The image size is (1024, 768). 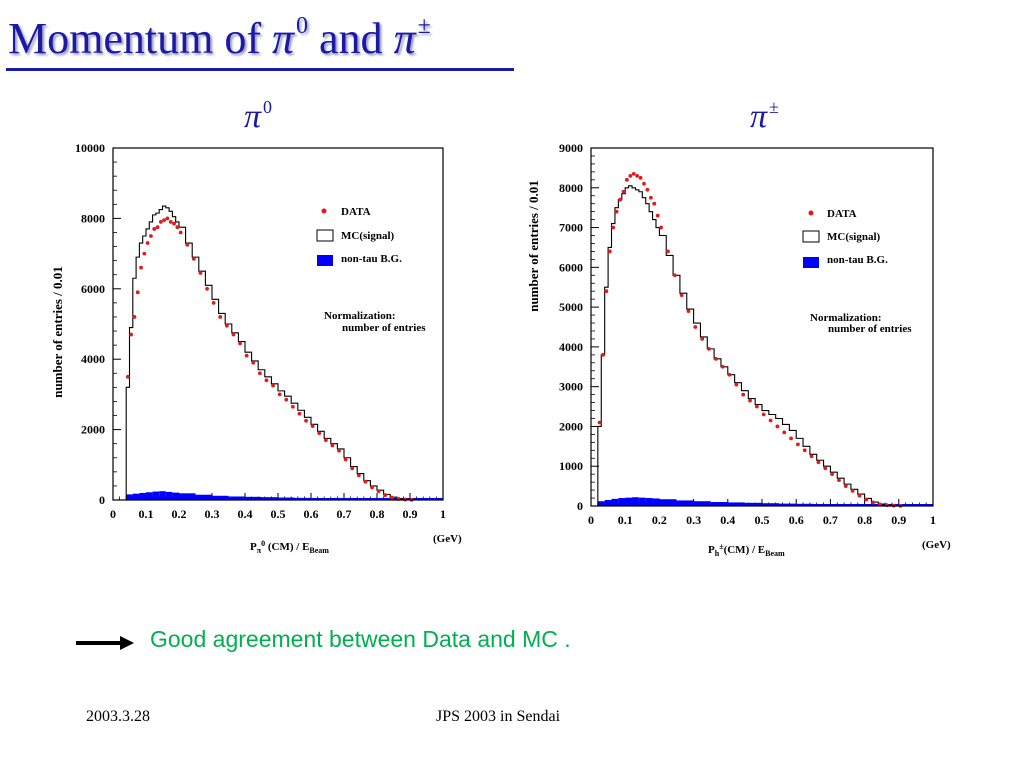 I want to click on title-pi0-superscript: 0, so click(x=302, y=26).